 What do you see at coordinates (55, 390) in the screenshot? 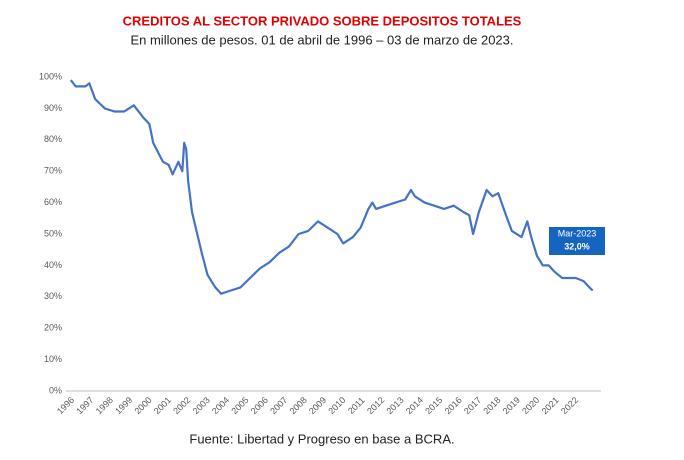
I see `y-tick-label: 0%` at bounding box center [55, 390].